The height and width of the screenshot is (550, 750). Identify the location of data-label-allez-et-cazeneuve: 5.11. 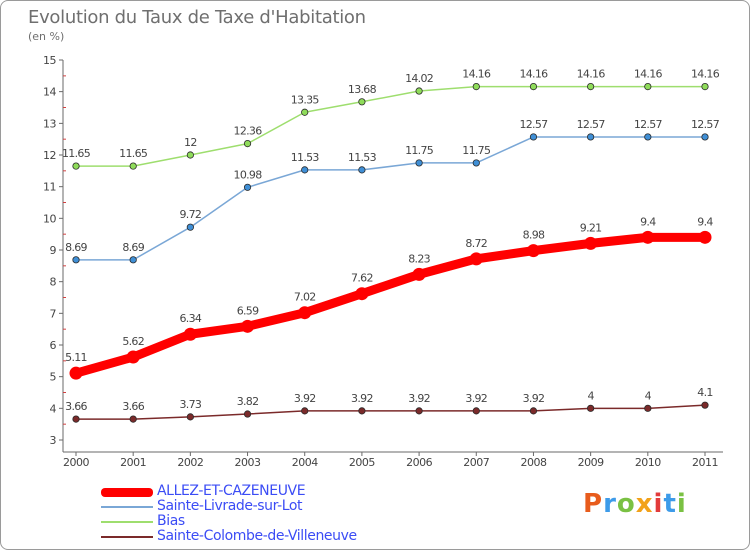
(76, 357).